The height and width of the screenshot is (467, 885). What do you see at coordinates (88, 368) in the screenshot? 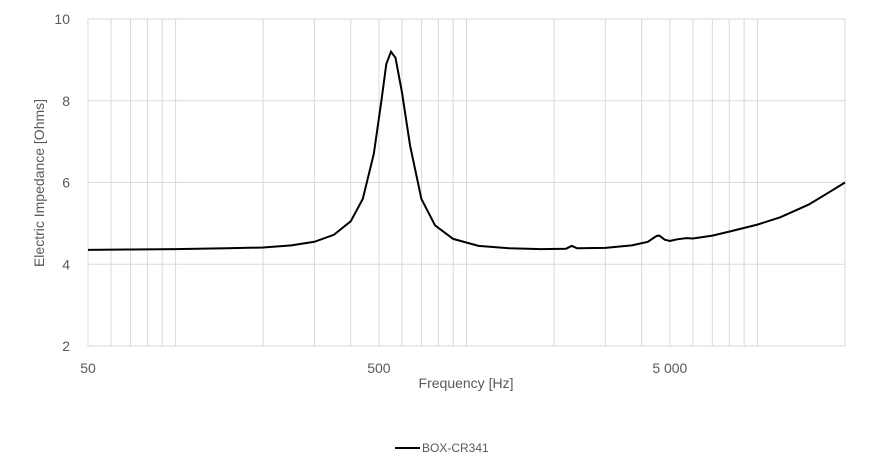
I see `x-tick-label: 50` at bounding box center [88, 368].